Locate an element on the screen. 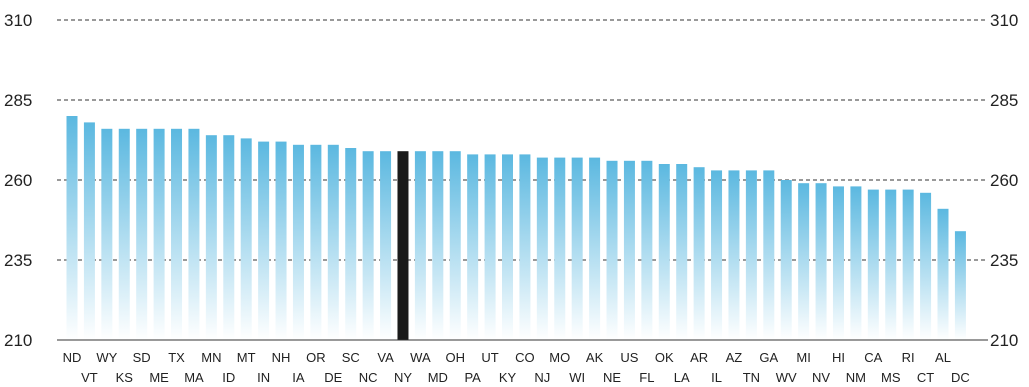 This screenshot has height=387, width=1029. bar-mt is located at coordinates (246, 239).